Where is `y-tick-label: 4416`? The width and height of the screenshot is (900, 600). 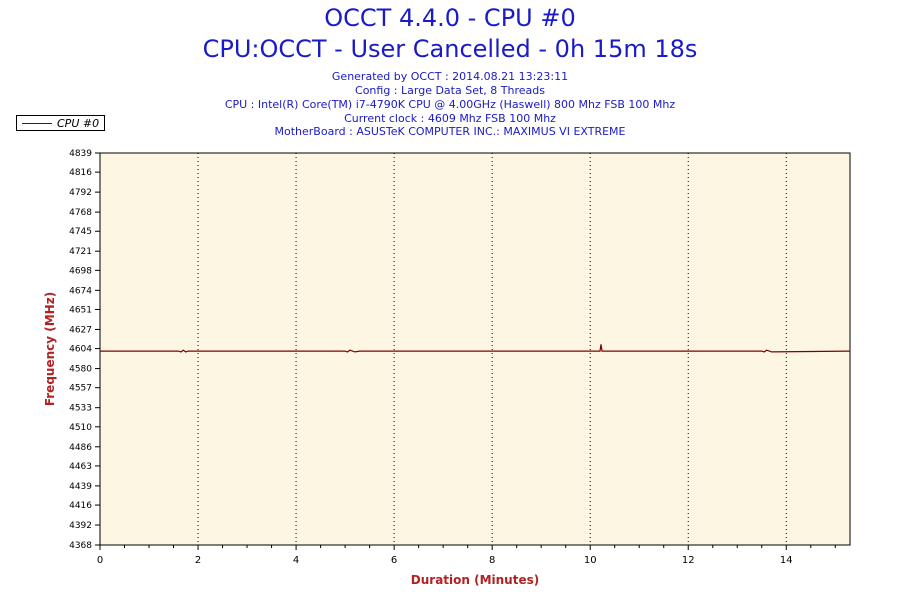
y-tick-label: 4416 is located at coordinates (80, 506).